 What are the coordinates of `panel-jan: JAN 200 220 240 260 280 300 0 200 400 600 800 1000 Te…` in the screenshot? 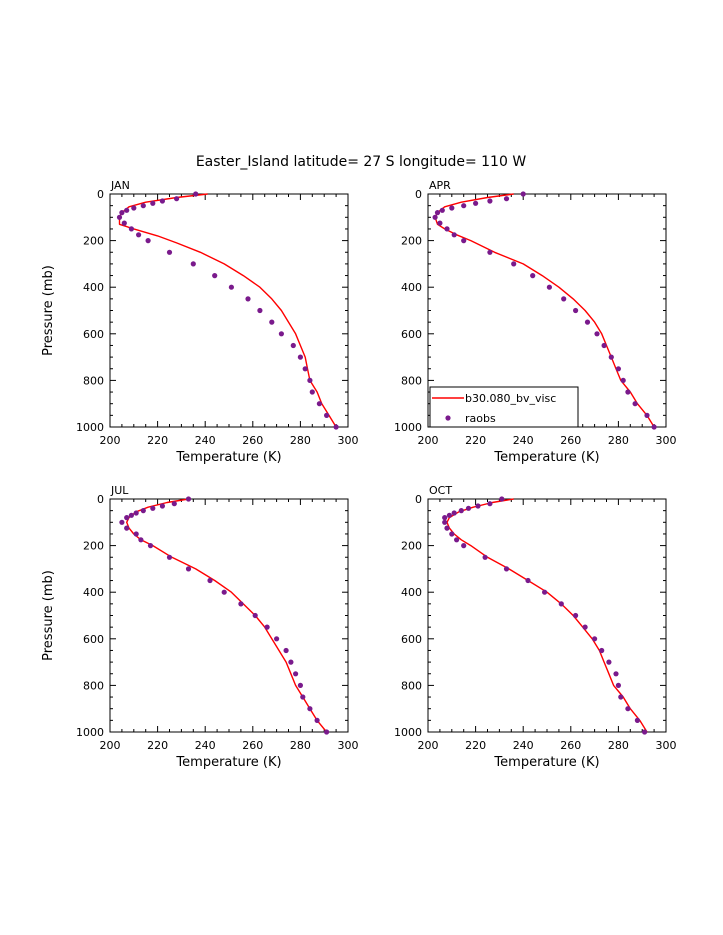 It's located at (200, 322).